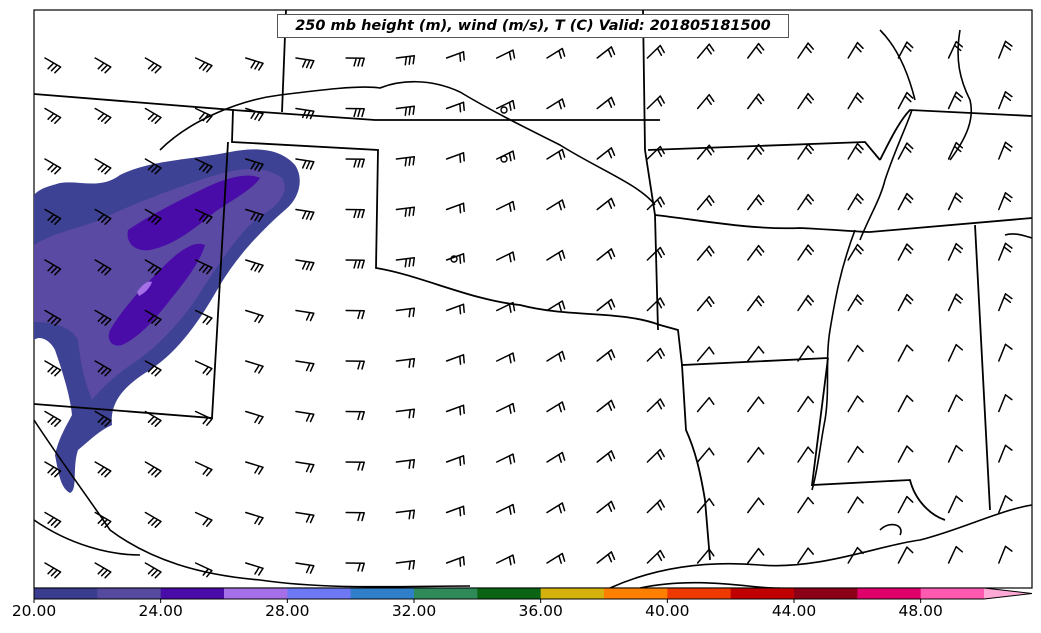  Describe the element at coordinates (1008, 593) in the screenshot. I see `colorbar-extend-arrow` at that location.